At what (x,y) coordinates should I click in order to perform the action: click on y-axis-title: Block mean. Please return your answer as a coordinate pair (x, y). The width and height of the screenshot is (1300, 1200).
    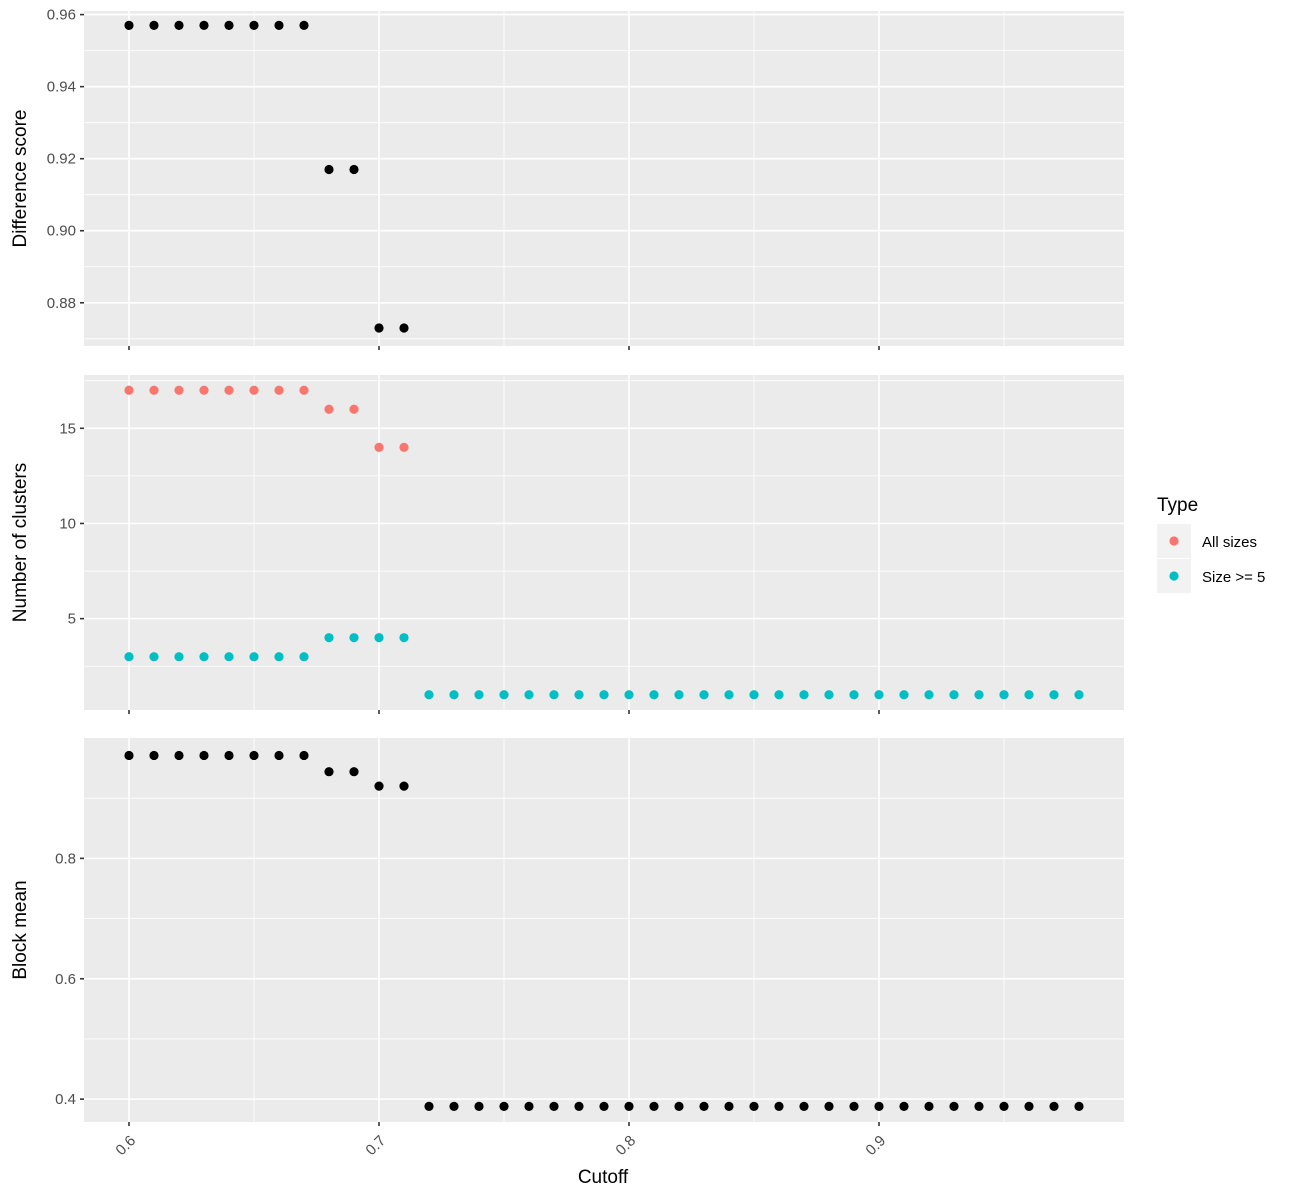
    Looking at the image, I should click on (20, 929).